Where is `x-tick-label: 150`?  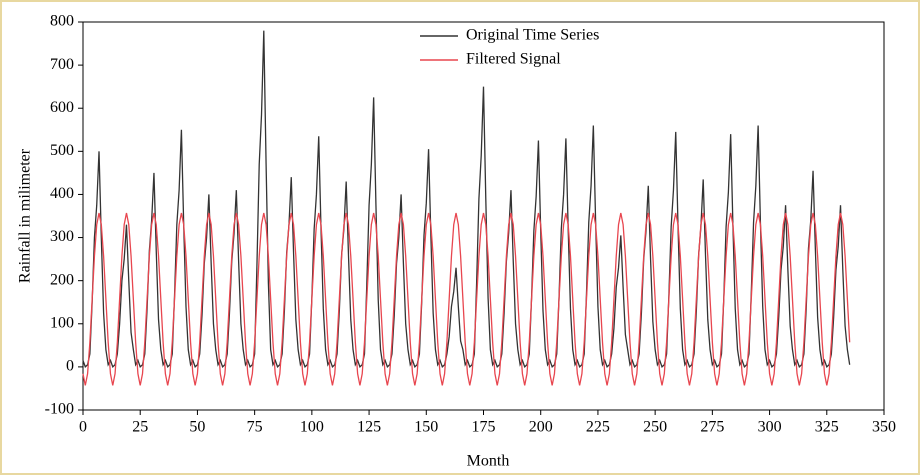
x-tick-label: 150 is located at coordinates (426, 427).